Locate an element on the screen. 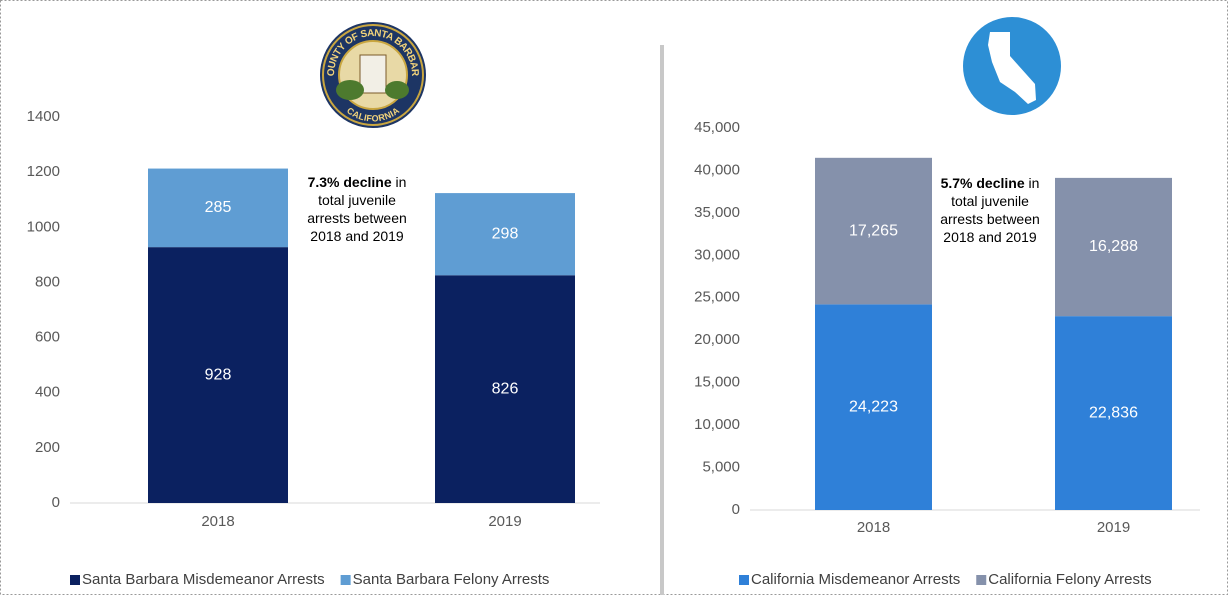  y-tick-label: 400 is located at coordinates (47, 392).